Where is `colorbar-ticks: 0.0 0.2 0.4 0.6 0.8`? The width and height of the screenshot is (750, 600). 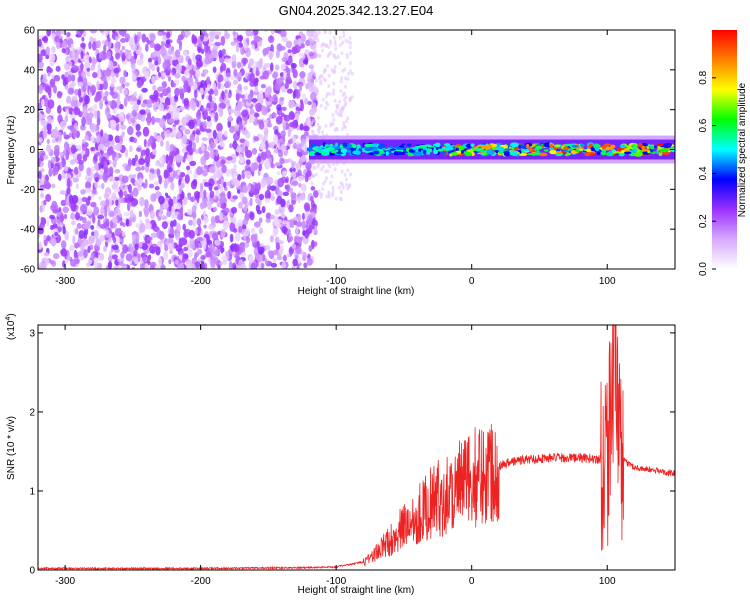 colorbar-ticks: 0.0 0.2 0.4 0.6 0.8 is located at coordinates (707, 173).